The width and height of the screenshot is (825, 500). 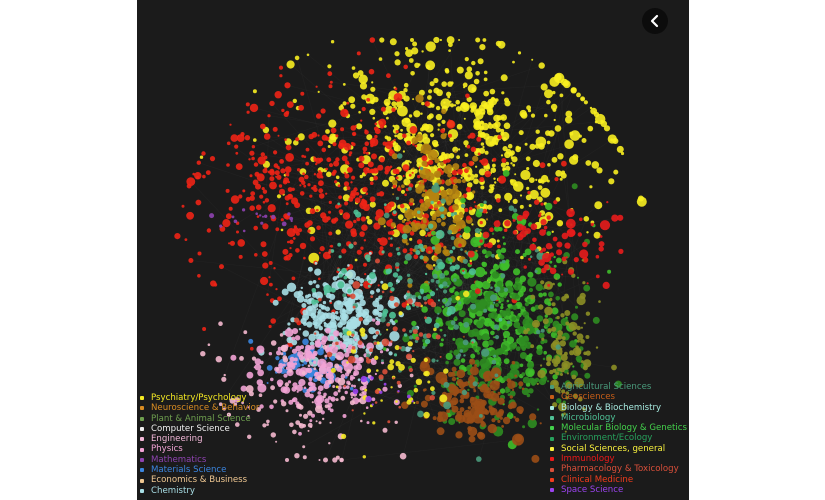 What do you see at coordinates (618, 480) in the screenshot?
I see `legend-item: Clinical Medicine` at bounding box center [618, 480].